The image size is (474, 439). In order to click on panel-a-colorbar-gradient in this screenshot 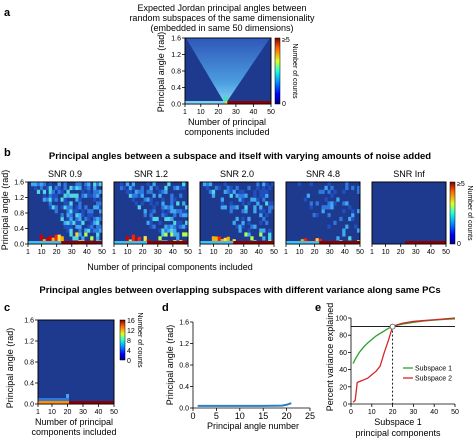, I will do `click(277, 71)`.